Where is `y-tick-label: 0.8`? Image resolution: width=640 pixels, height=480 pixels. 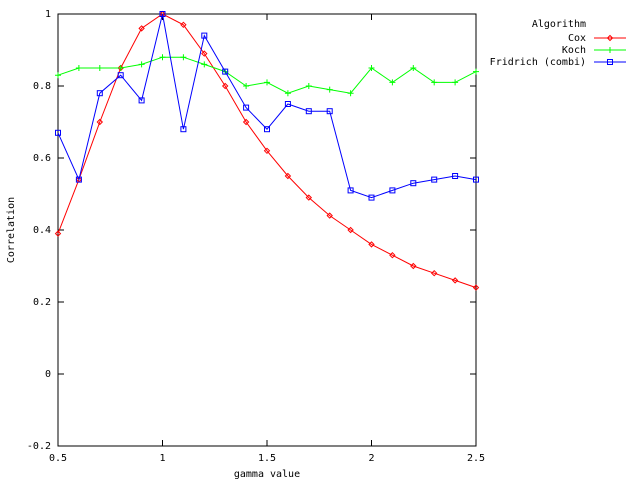
y-tick-label: 0.8 is located at coordinates (42, 86).